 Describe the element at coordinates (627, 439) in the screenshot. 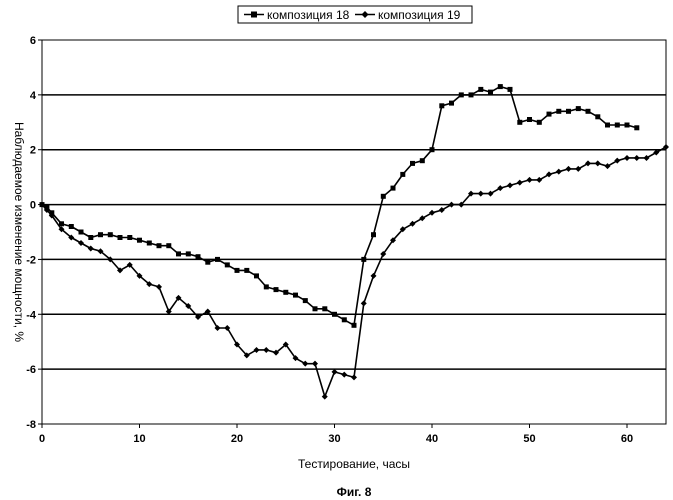

I see `x-tick-label: 60` at that location.